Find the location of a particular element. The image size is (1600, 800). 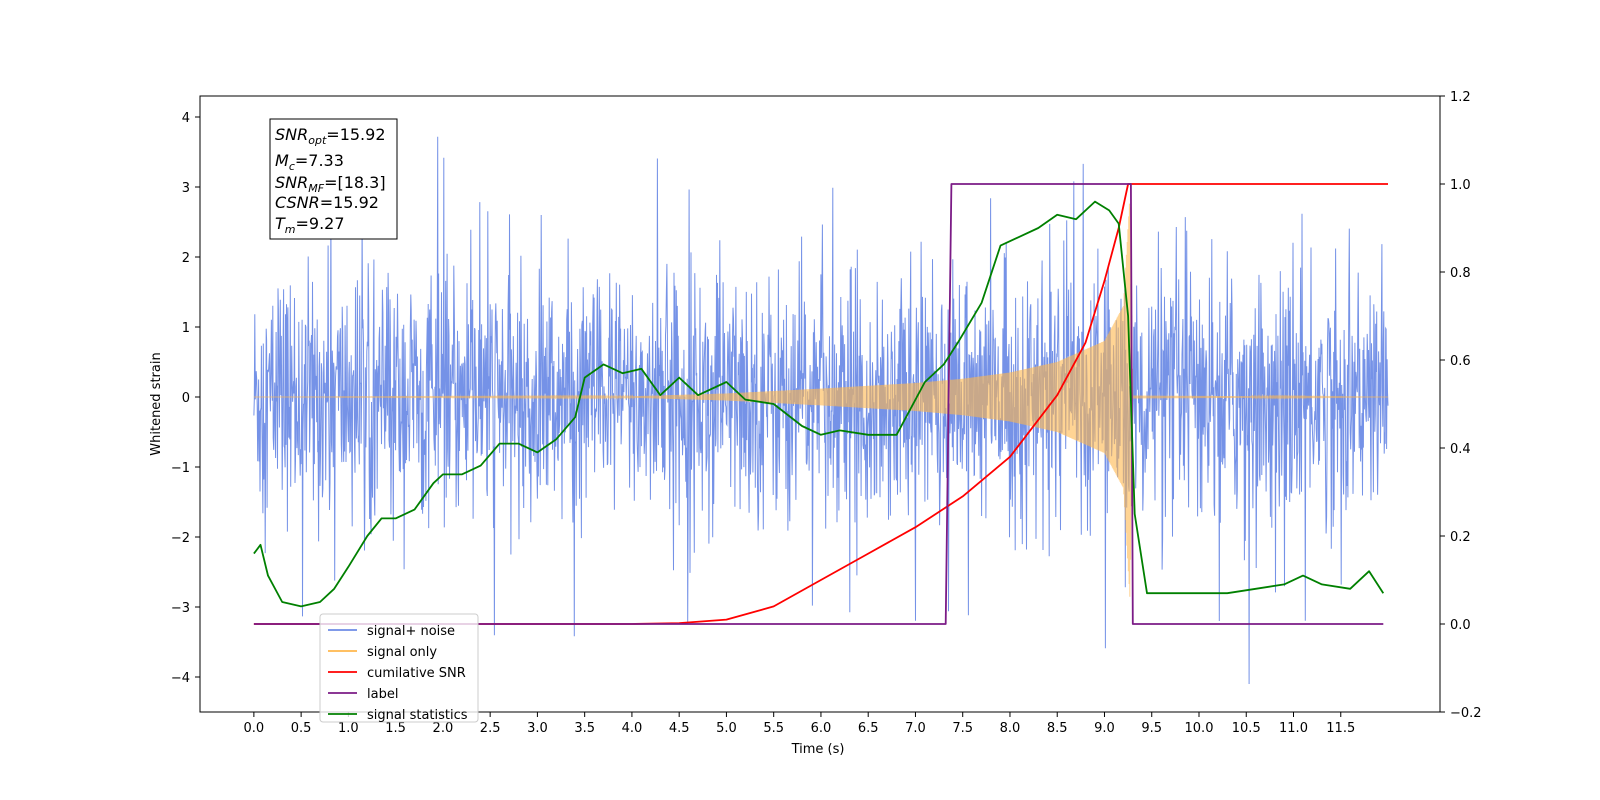

x-tick-label: 5.0 is located at coordinates (726, 728).